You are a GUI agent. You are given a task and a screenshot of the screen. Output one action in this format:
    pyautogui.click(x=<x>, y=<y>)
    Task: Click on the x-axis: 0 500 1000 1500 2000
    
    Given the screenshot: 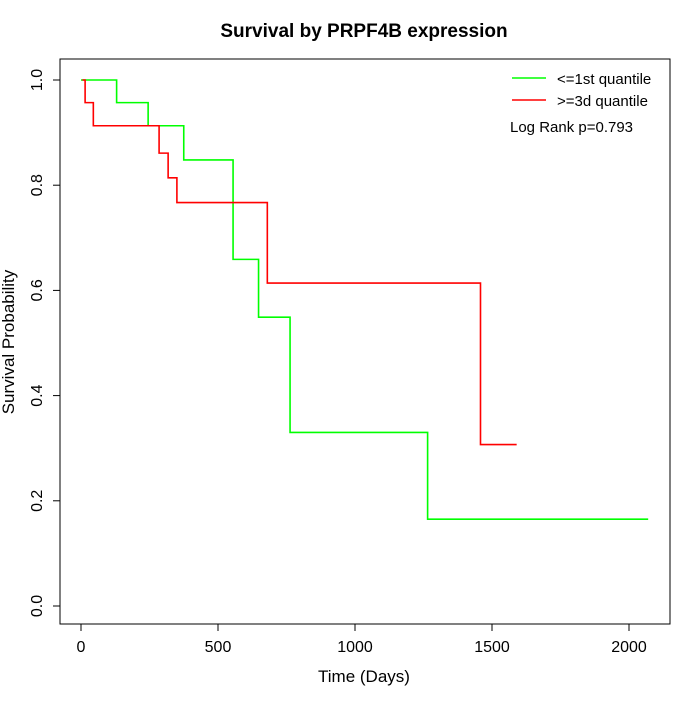 What is the action you would take?
    pyautogui.click(x=362, y=640)
    